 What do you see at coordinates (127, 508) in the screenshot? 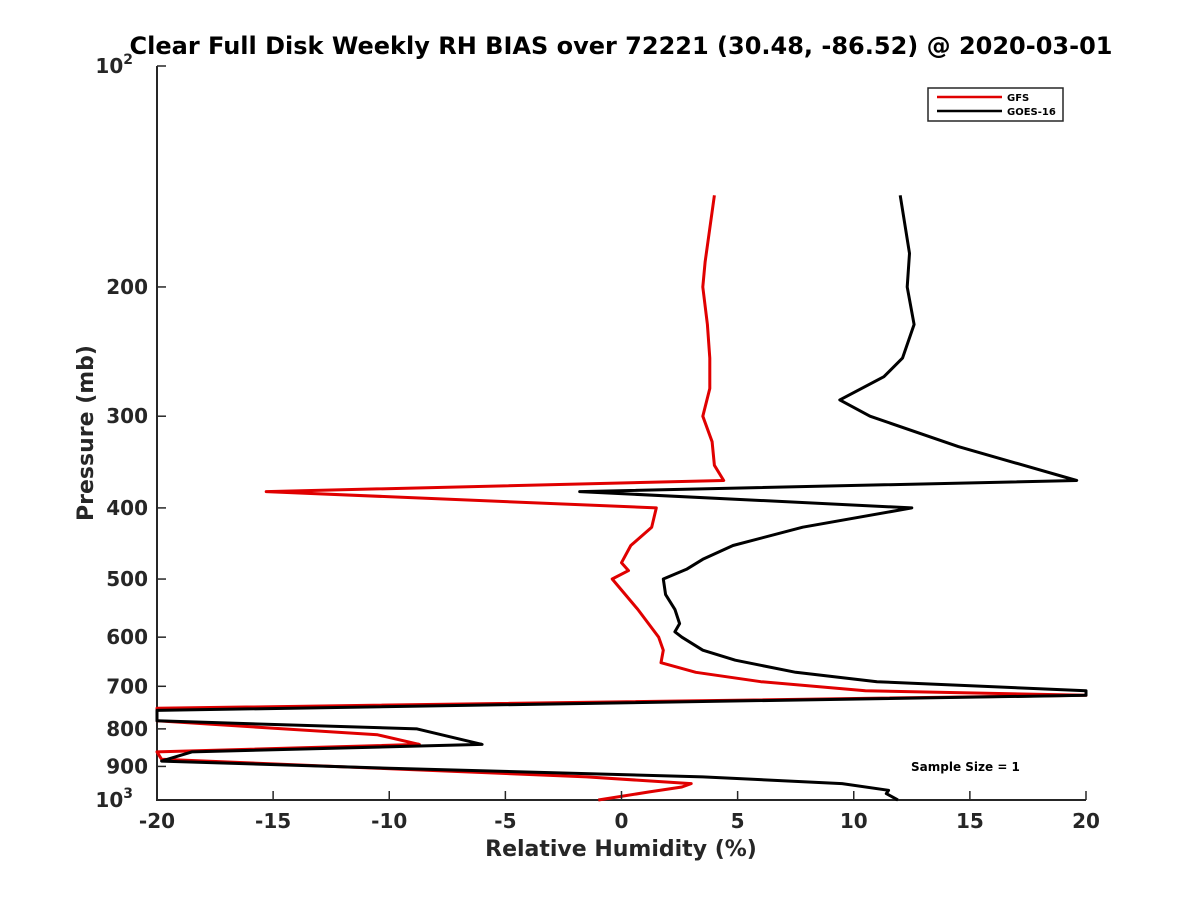
I see `y-tick-label: 400` at bounding box center [127, 508].